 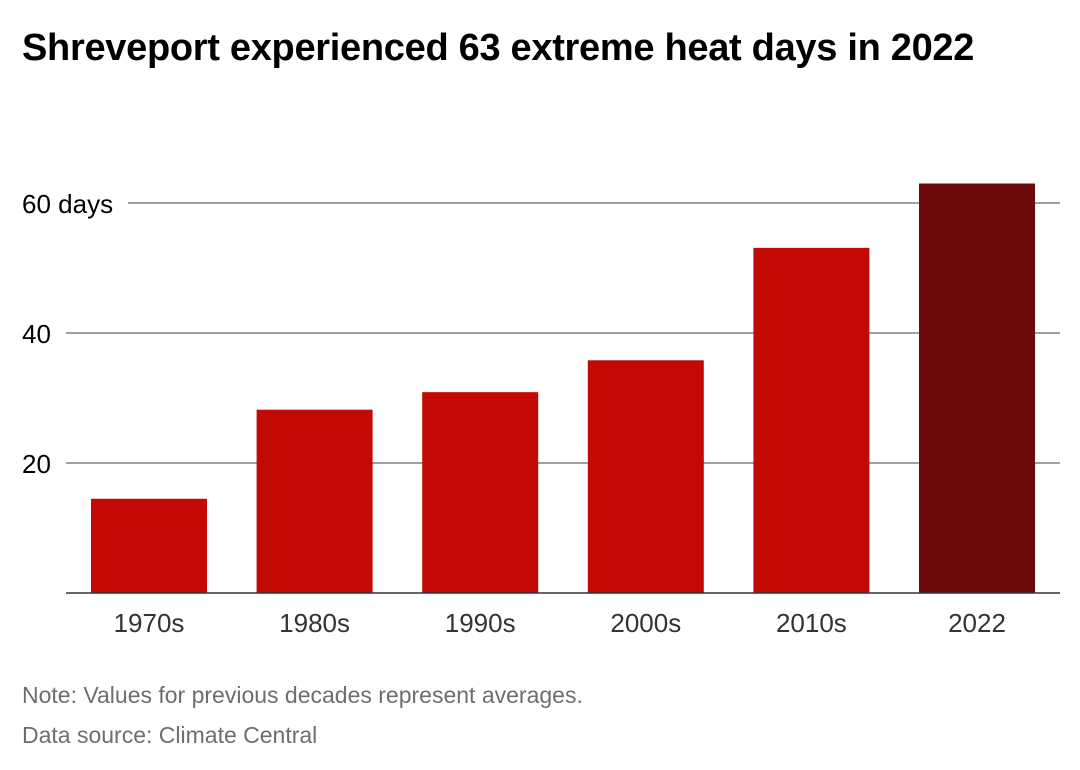 What do you see at coordinates (811, 623) in the screenshot?
I see `x-tick-label-2010s: 2010s` at bounding box center [811, 623].